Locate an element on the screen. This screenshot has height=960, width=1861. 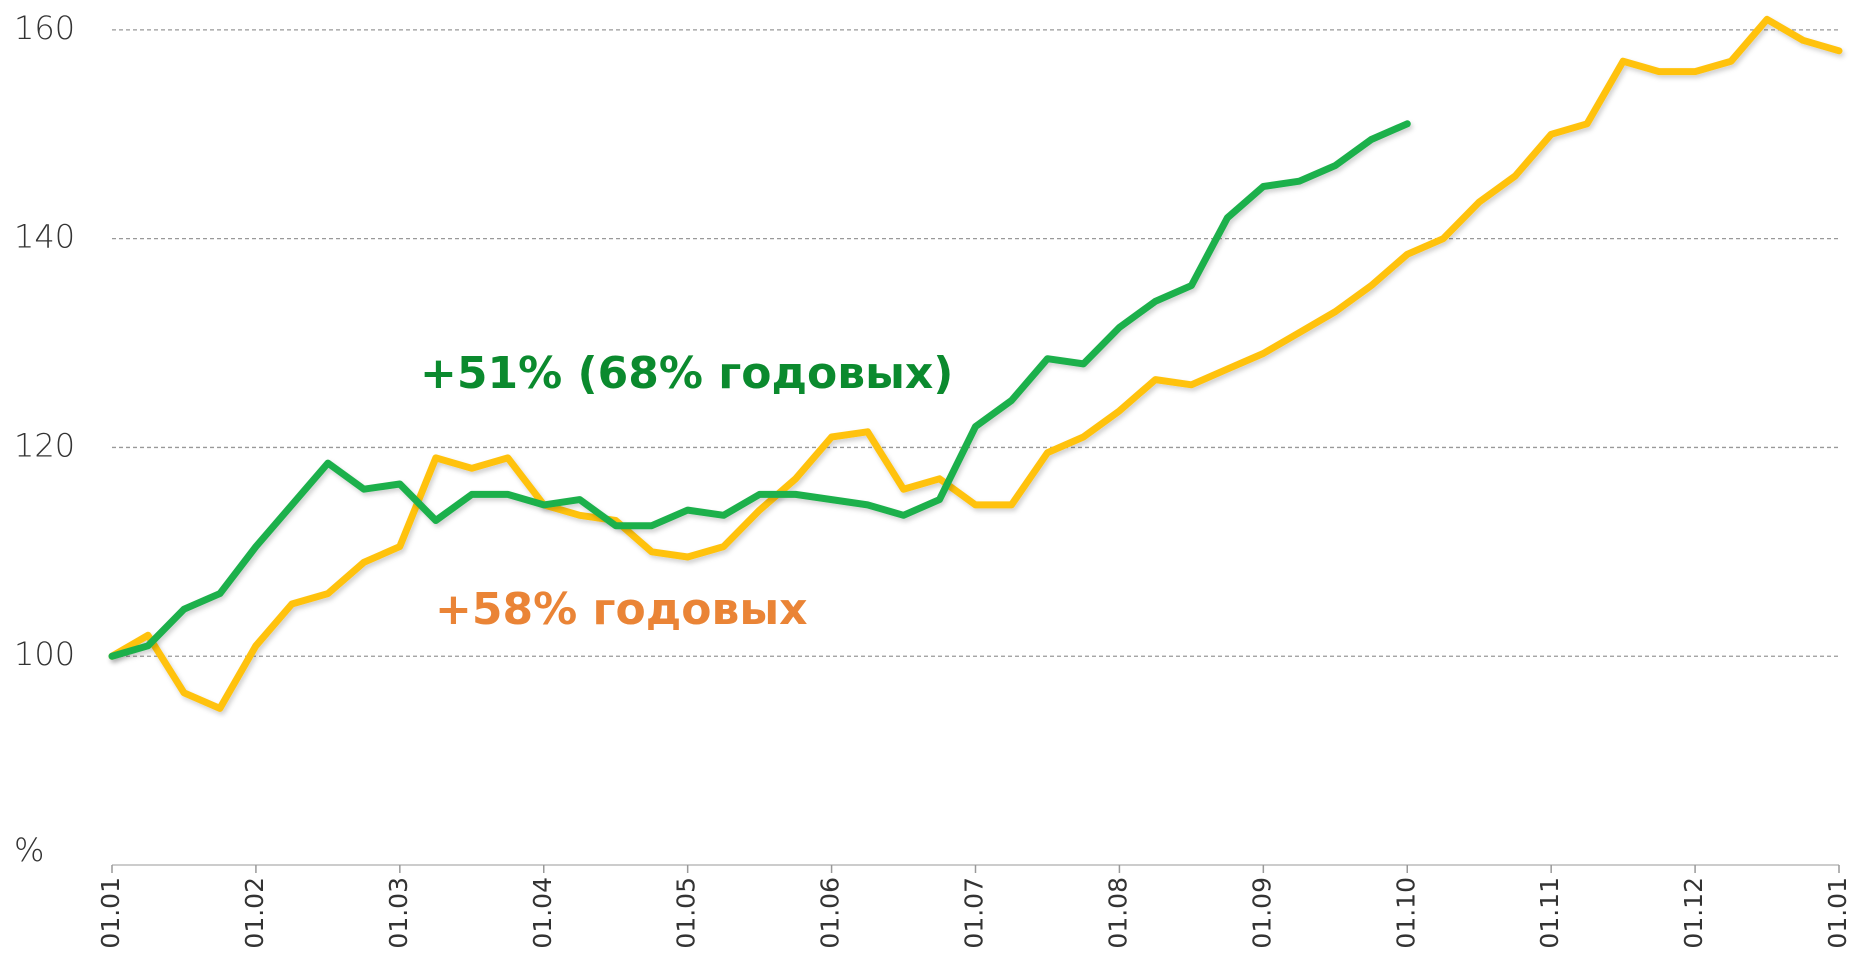
y-tick-label: 160 is located at coordinates (44, 28).